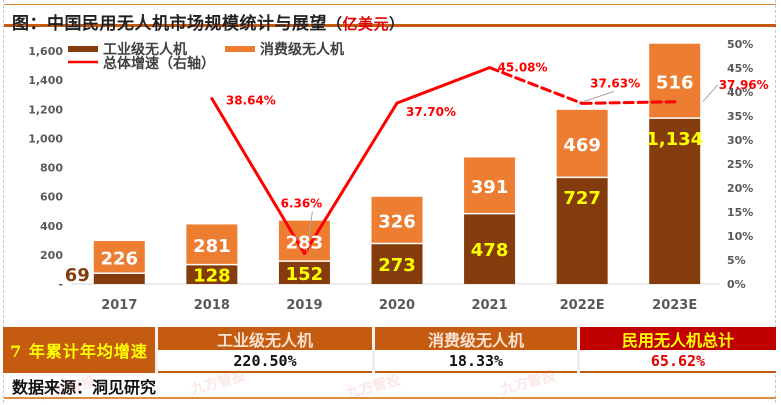 This screenshot has width=781, height=405. Describe the element at coordinates (582, 198) in the screenshot. I see `bar-label-industrial: 727` at that location.